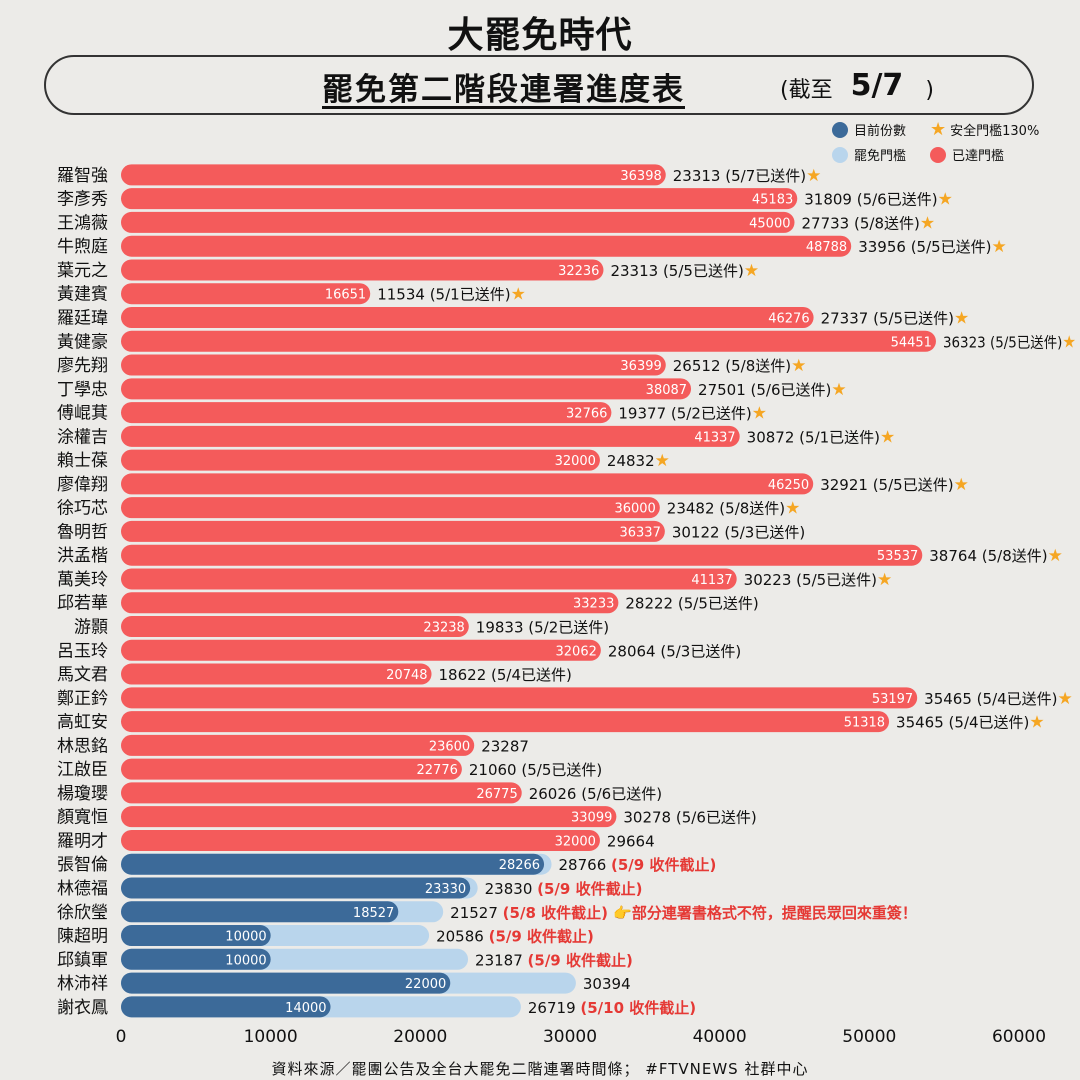 The height and width of the screenshot is (1080, 1080). What do you see at coordinates (82, 319) in the screenshot?
I see `candidate-name: 羅廷瑋` at bounding box center [82, 319].